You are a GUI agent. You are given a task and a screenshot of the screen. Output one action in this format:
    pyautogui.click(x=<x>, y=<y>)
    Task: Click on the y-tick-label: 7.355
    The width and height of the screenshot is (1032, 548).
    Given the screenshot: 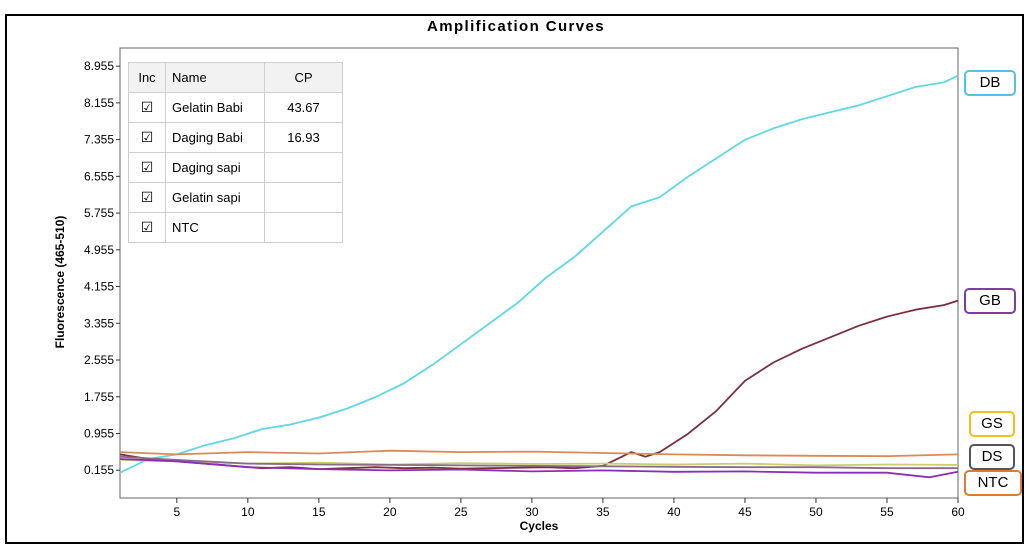 What is the action you would take?
    pyautogui.click(x=99, y=140)
    